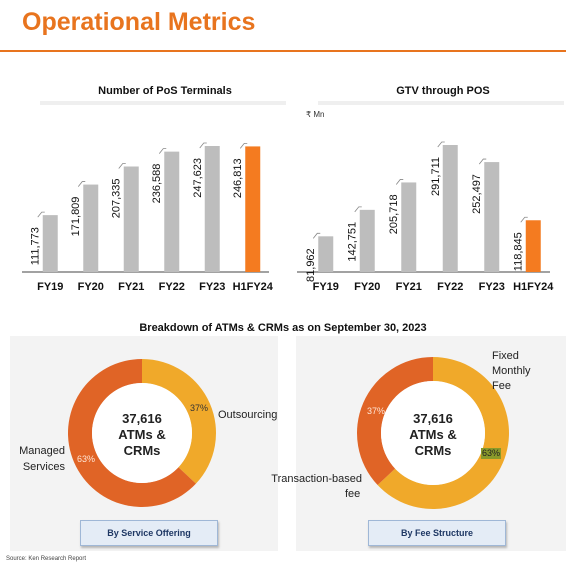 The width and height of the screenshot is (566, 562). What do you see at coordinates (326, 254) in the screenshot?
I see `chart2-bar-fy19` at bounding box center [326, 254].